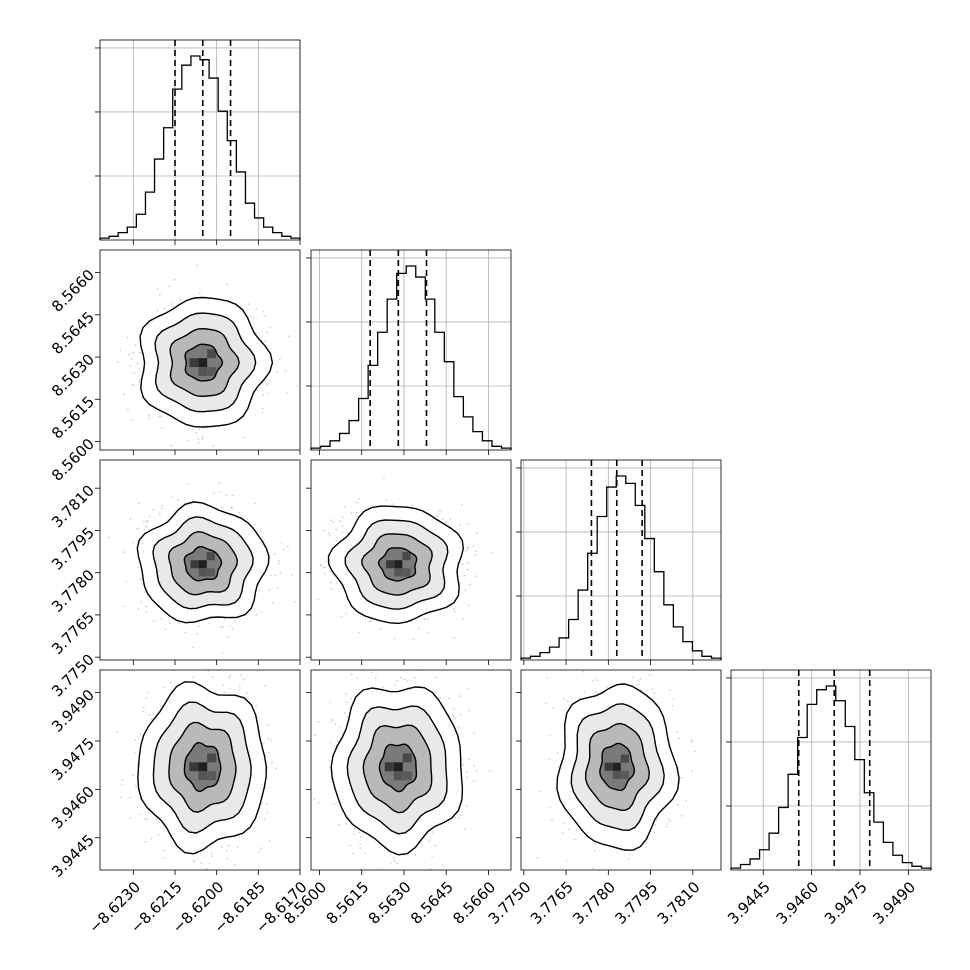 Image resolution: width=970 pixels, height=970 pixels. I want to click on panel-frame, so click(200, 350).